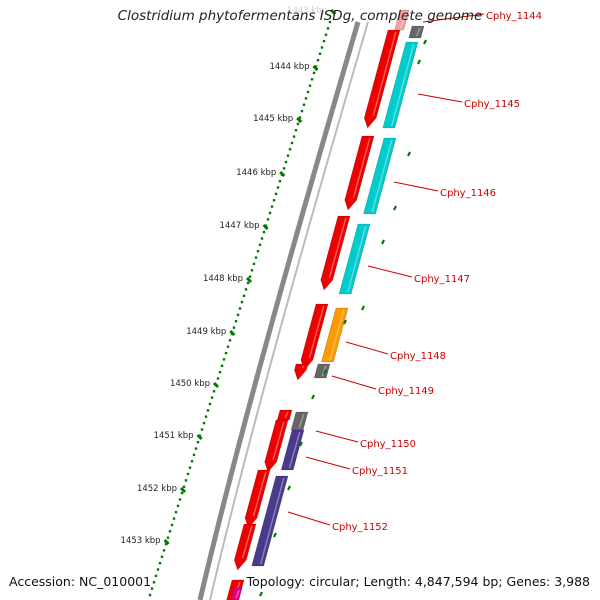 Image resolution: width=600 pixels, height=600 pixels. What do you see at coordinates (157, 489) in the screenshot?
I see `ruler-tick-label: 1452 kbp` at bounding box center [157, 489].